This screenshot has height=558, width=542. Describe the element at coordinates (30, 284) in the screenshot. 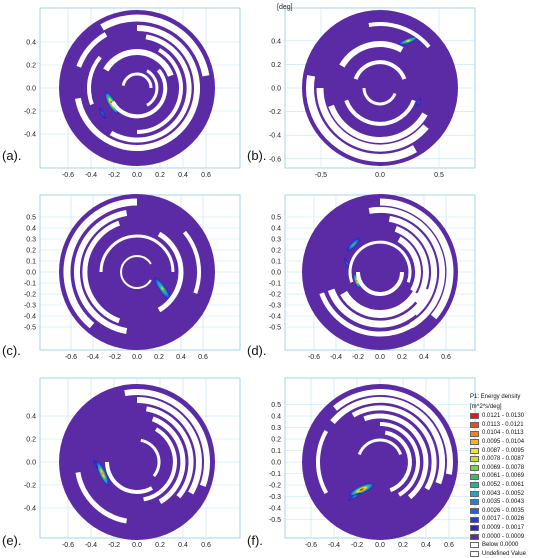

I see `y-tick-label: -0.1` at that location.